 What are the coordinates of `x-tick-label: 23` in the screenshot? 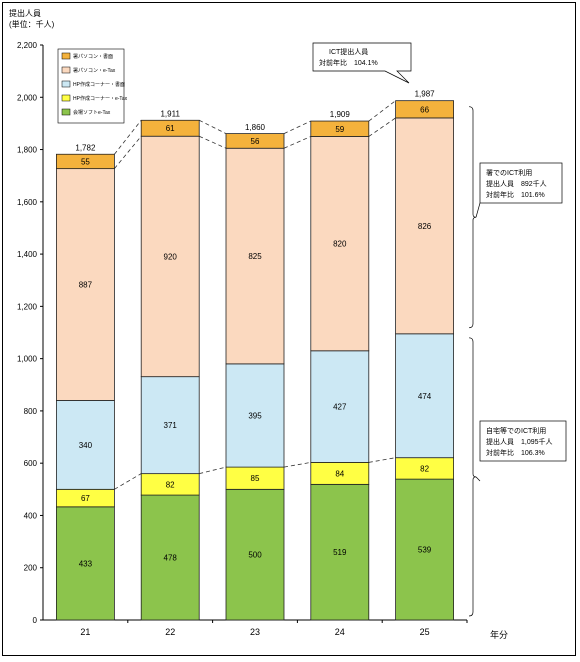 It's located at (255, 632).